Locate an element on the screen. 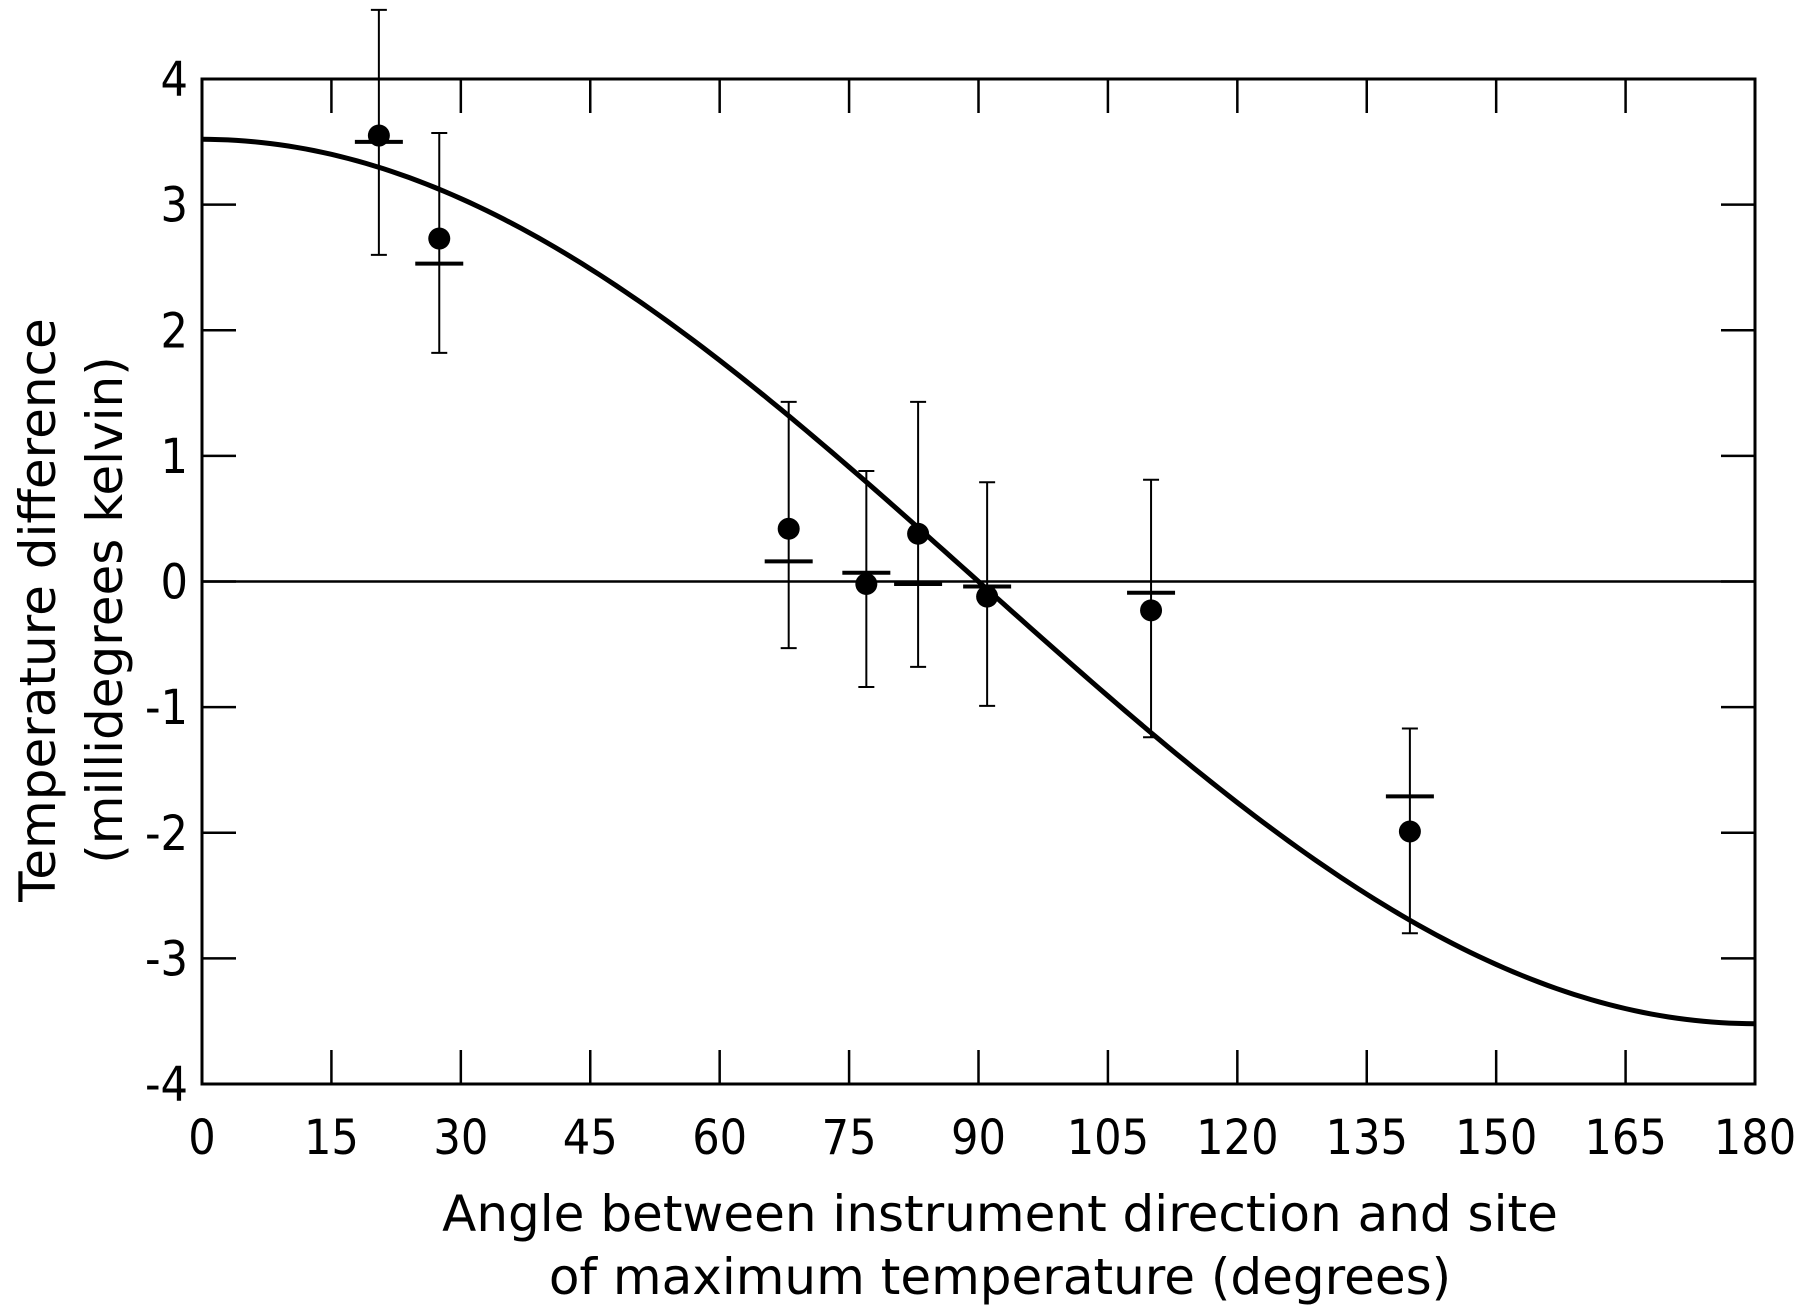 The height and width of the screenshot is (1312, 1795). y-tick-label: -4 is located at coordinates (166, 1085).